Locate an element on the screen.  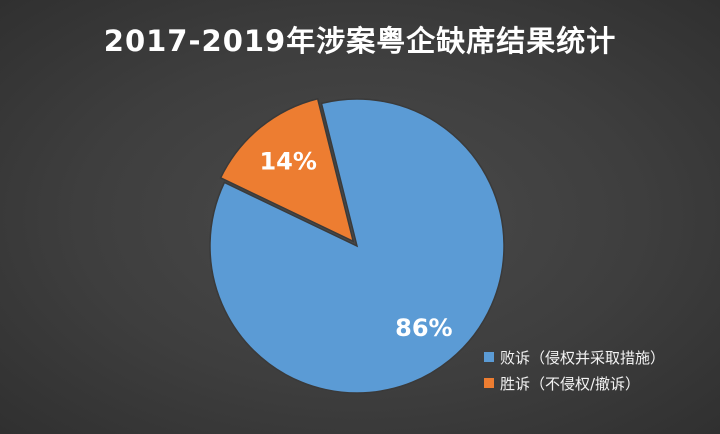
data-label-win: 14% is located at coordinates (287, 162).